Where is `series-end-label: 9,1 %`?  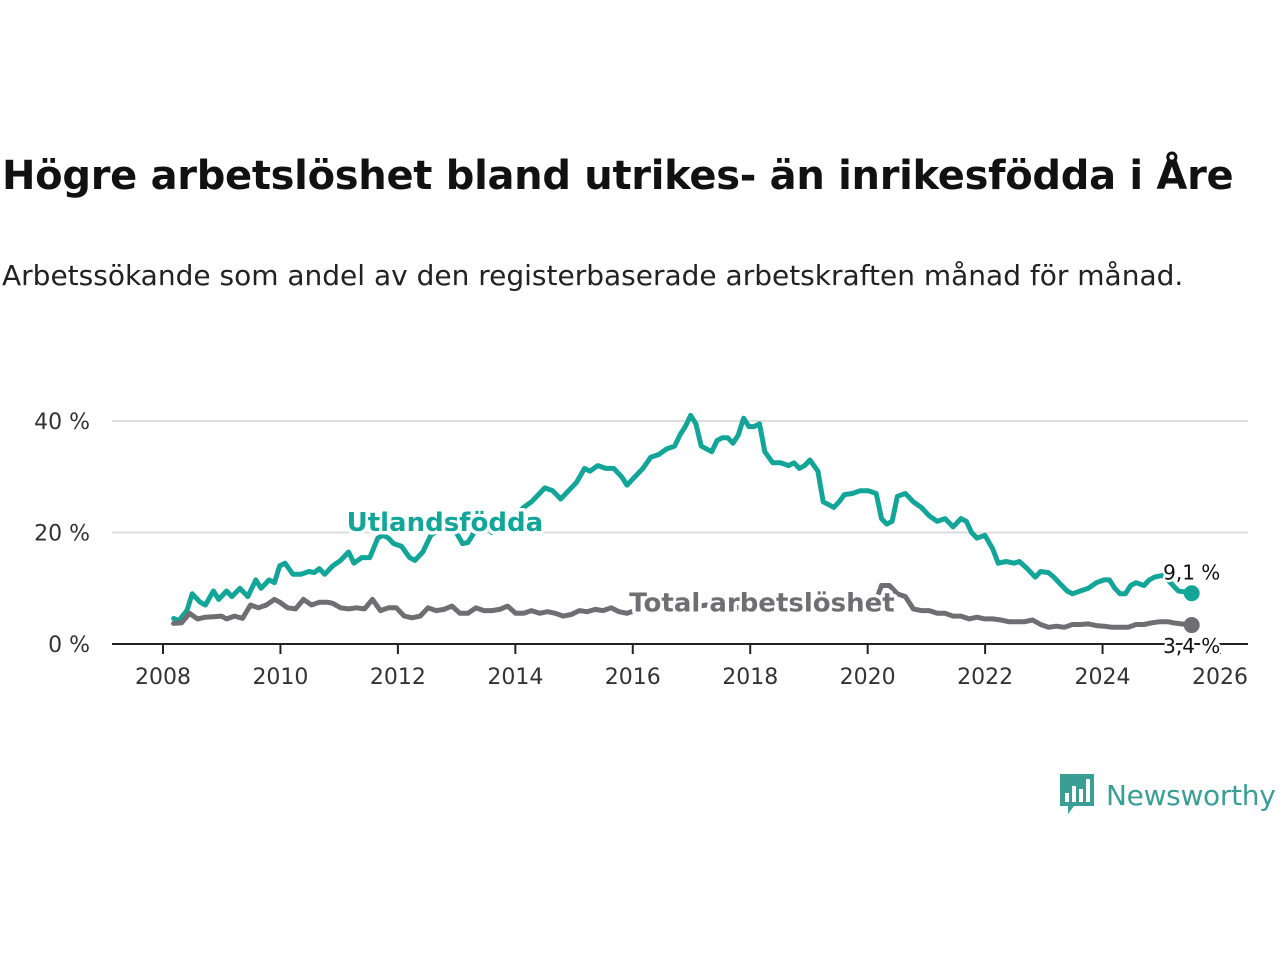
series-end-label: 9,1 % is located at coordinates (1191, 572).